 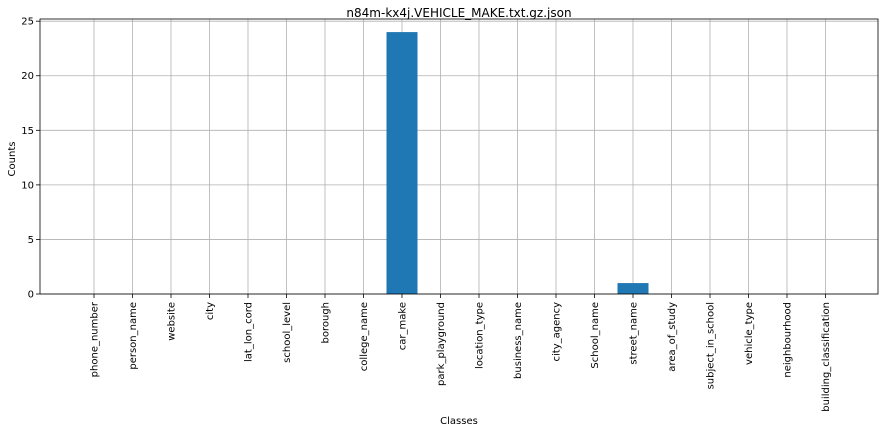 I want to click on y-tick-label: 15, so click(x=27, y=131).